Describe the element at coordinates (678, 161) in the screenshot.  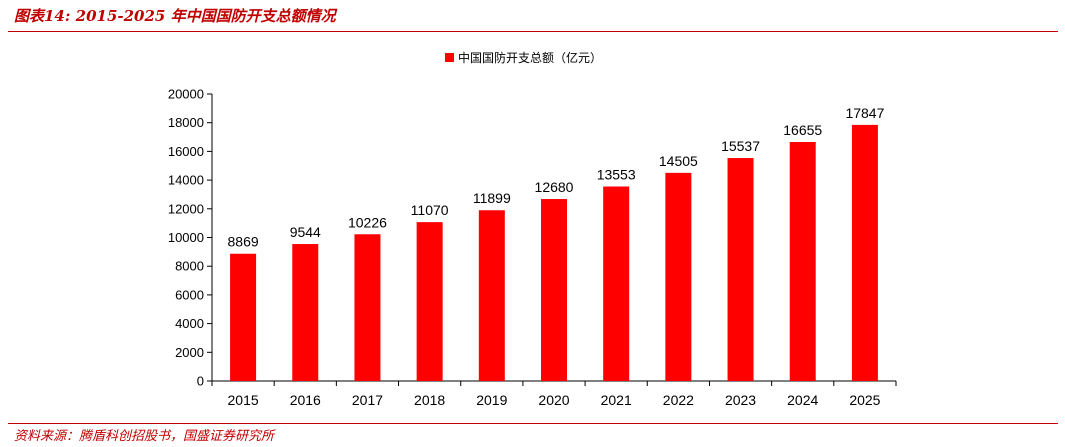
I see `data-label-2022: 14505` at that location.